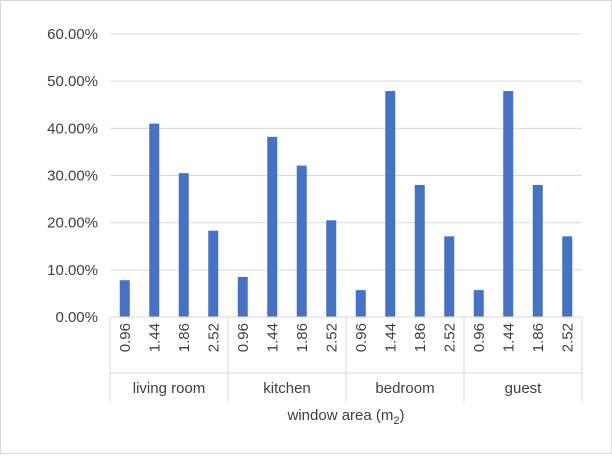 This screenshot has width=612, height=458. What do you see at coordinates (402, 415) in the screenshot?
I see `x-axis-title-close: )` at bounding box center [402, 415].